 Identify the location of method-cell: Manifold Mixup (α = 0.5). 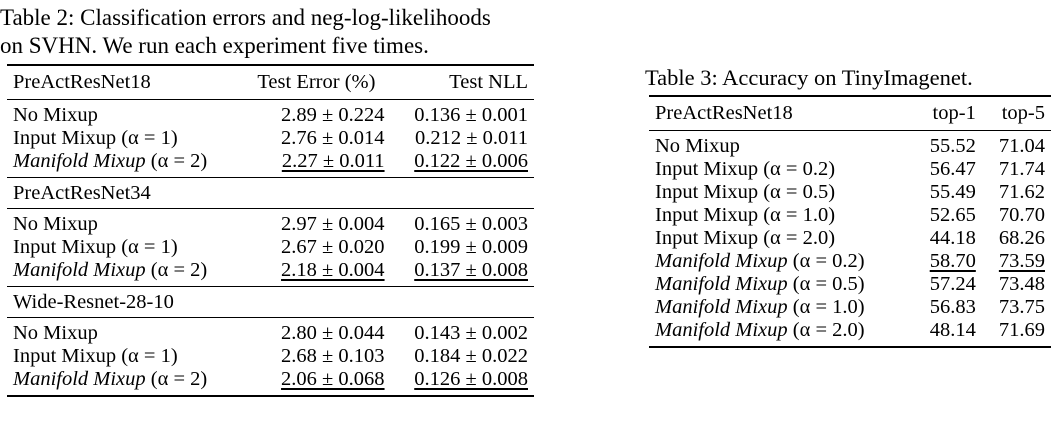
(781, 284).